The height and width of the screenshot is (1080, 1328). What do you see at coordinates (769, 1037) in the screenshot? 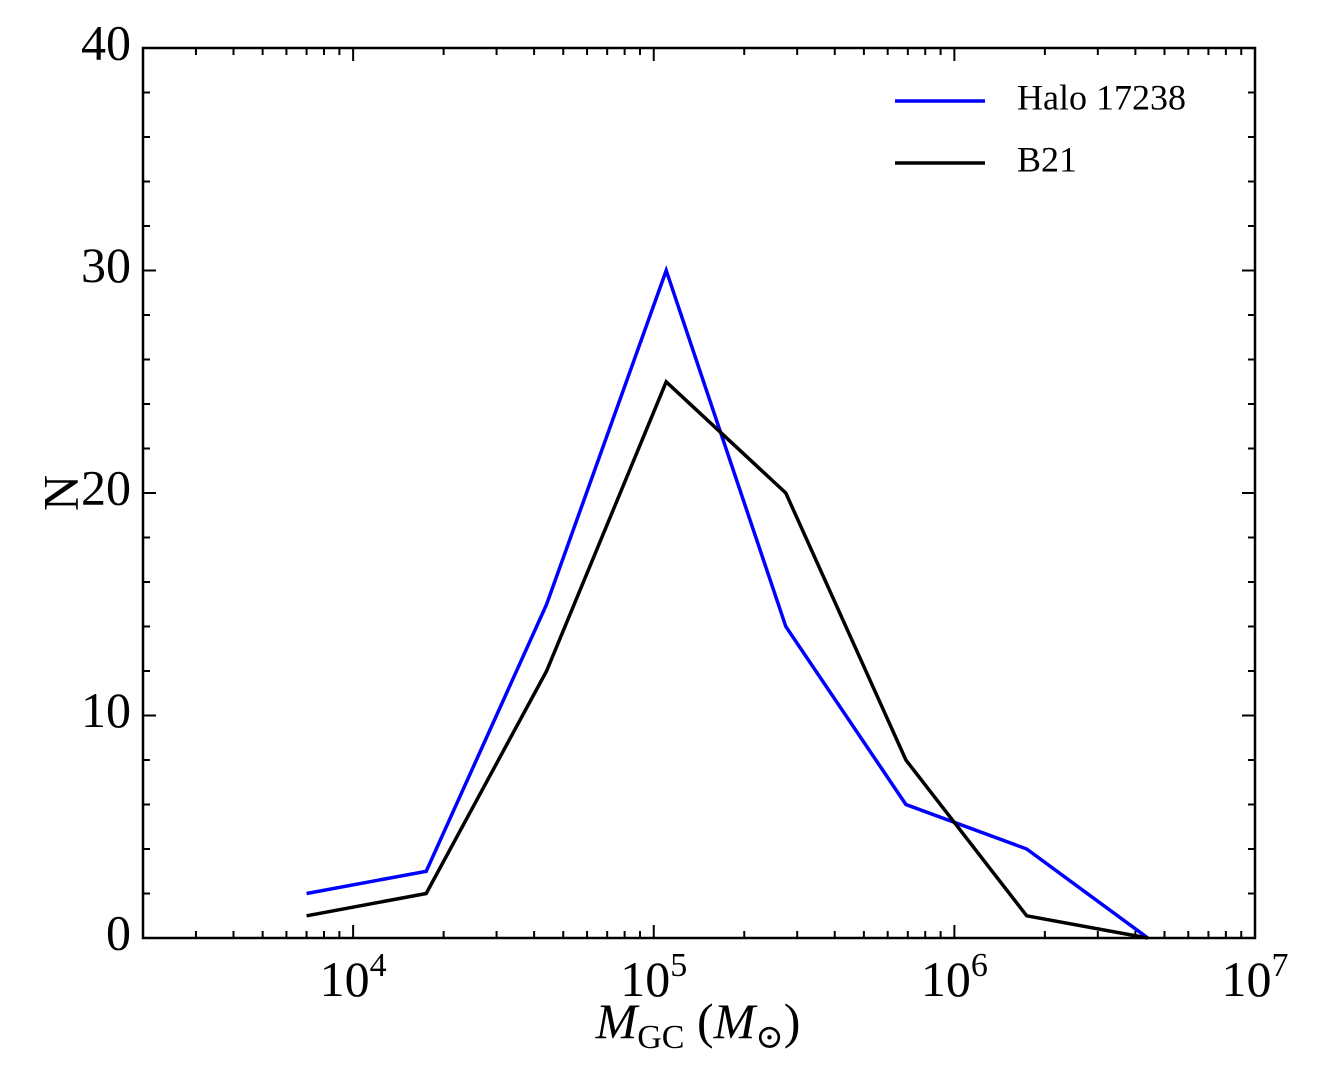
I see `x-axis-label-sun: ⊙` at bounding box center [769, 1037].